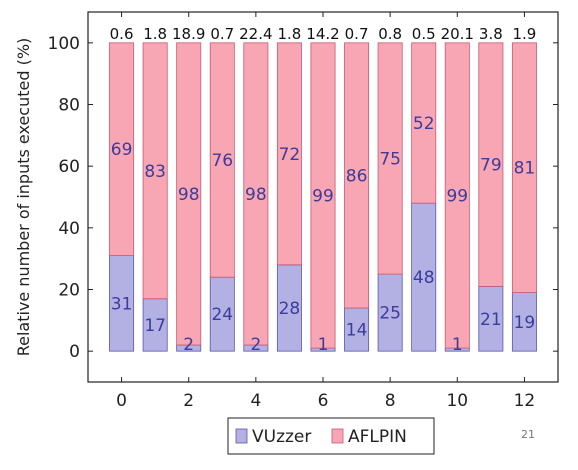 This screenshot has width=578, height=470. I want to click on data-label-aflpin: 72, so click(290, 155).